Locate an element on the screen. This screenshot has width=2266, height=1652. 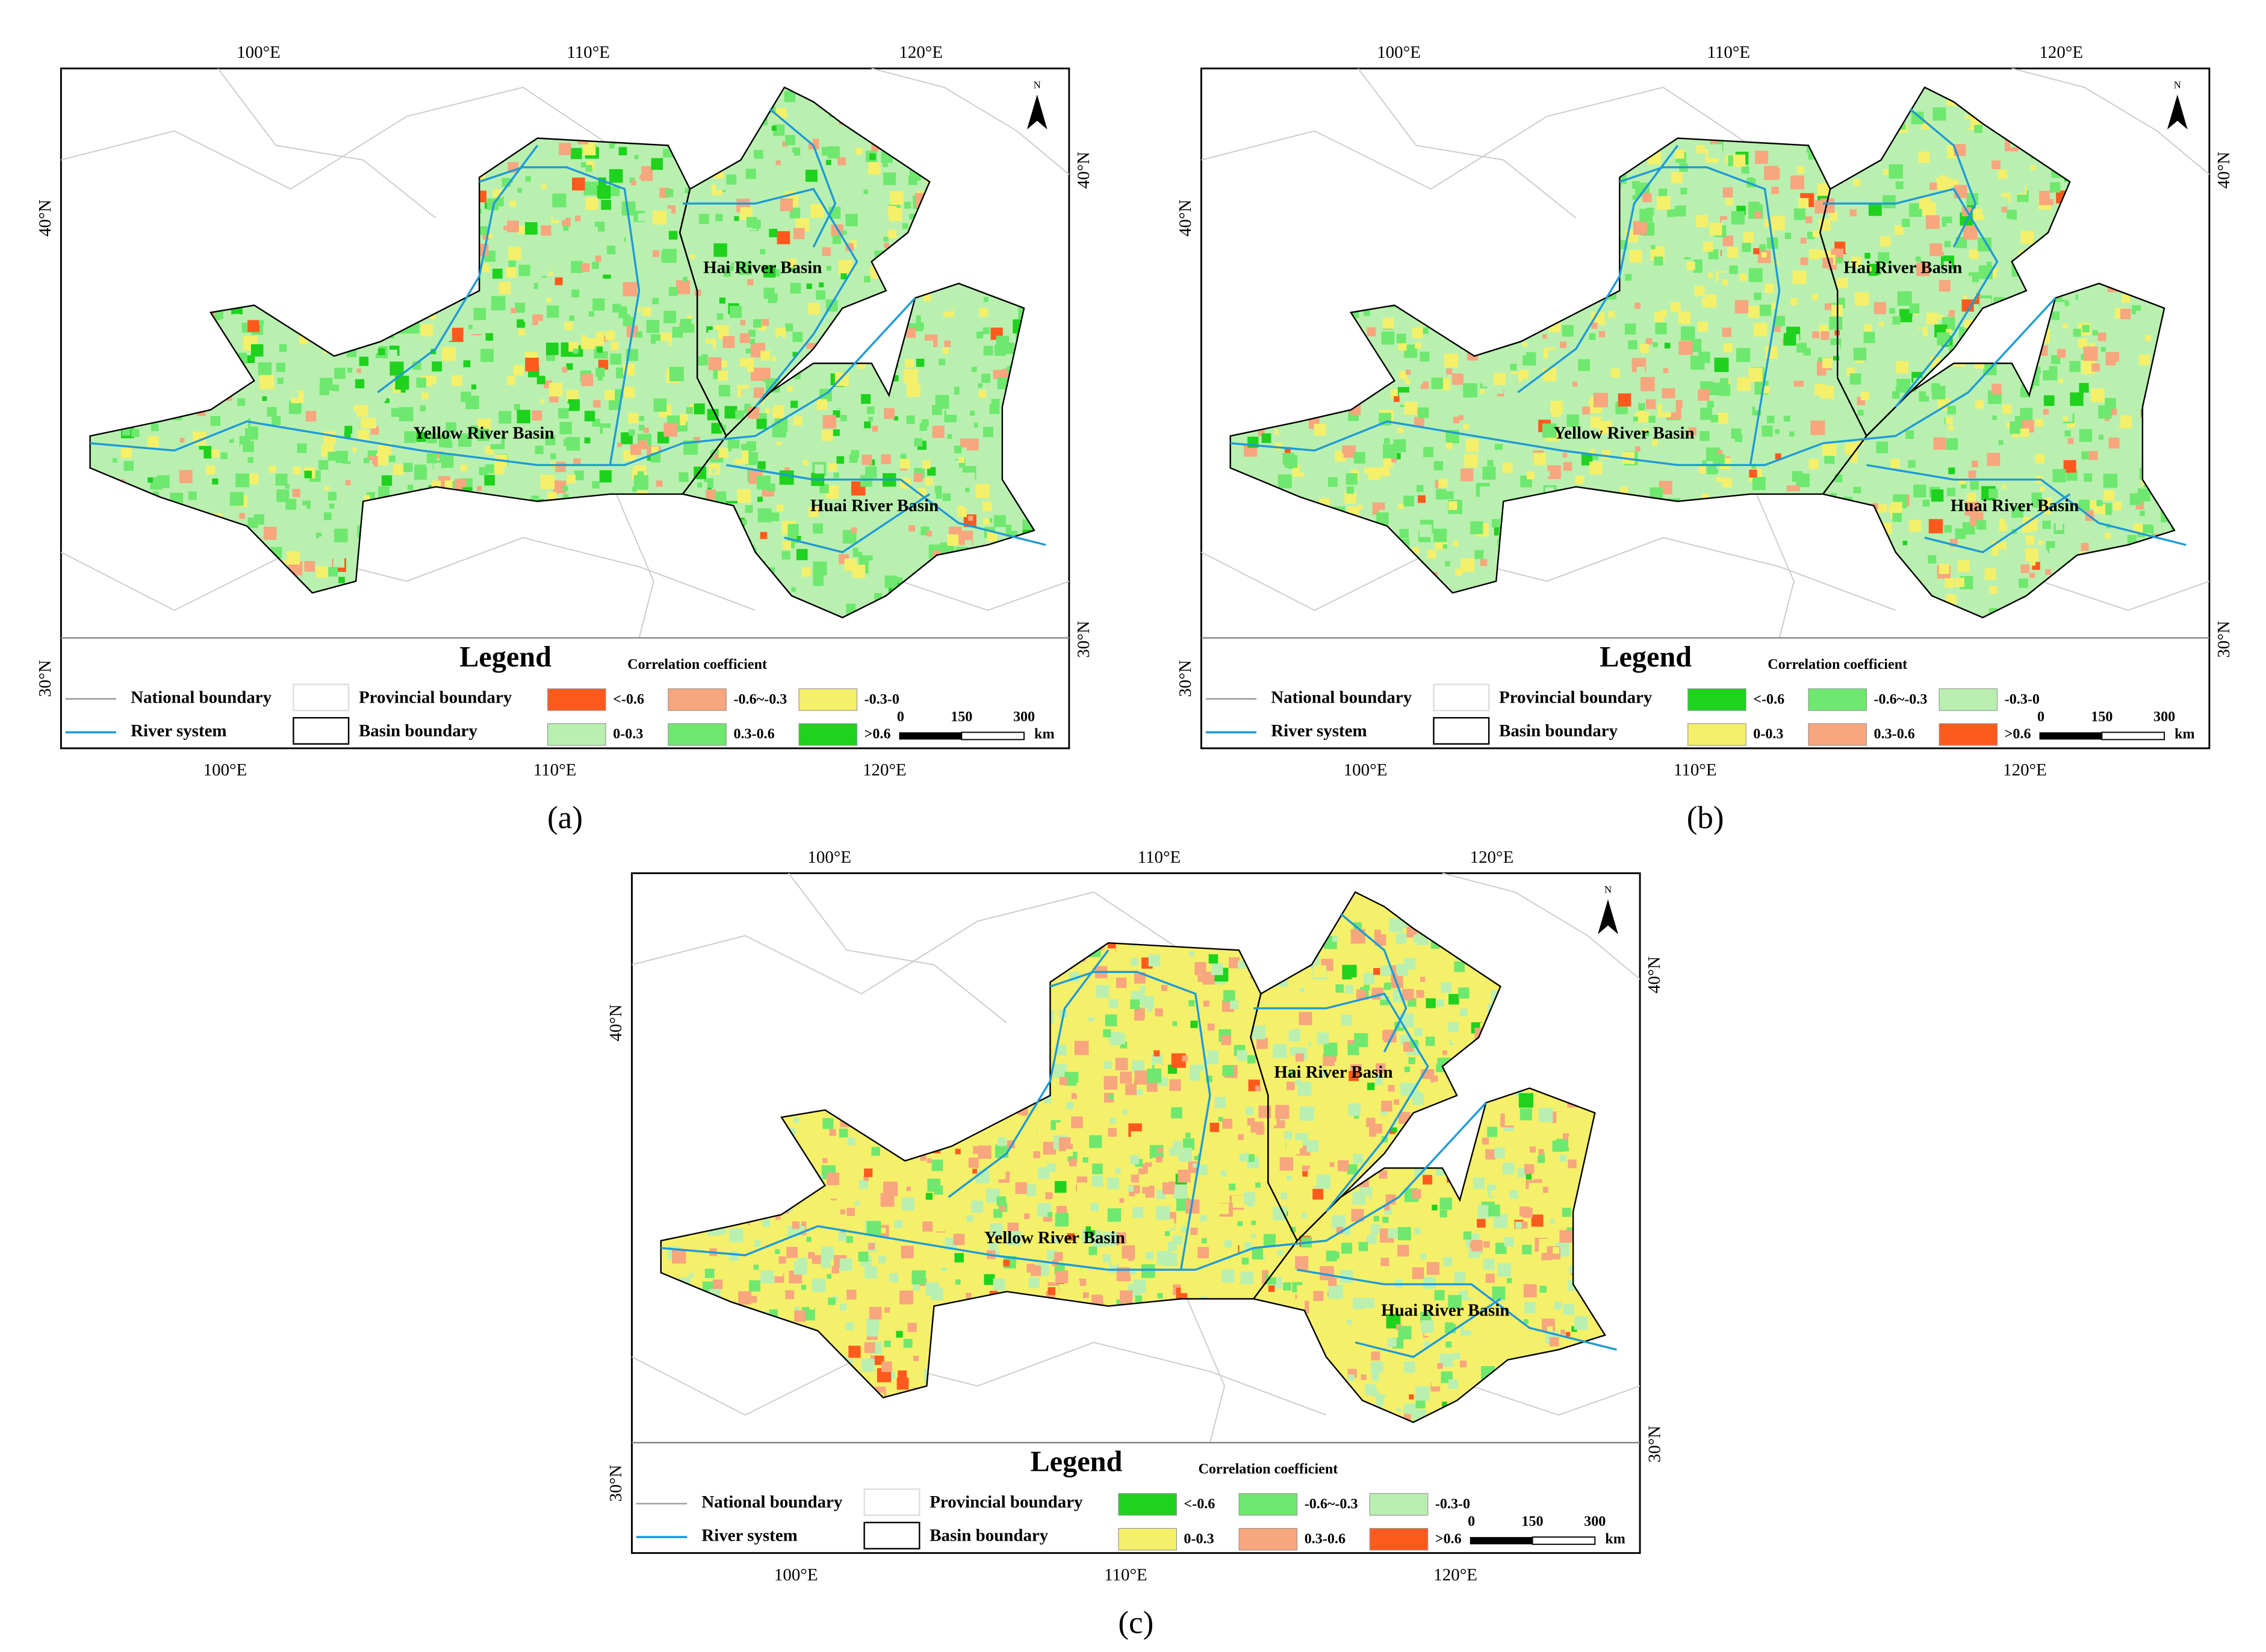
lon-tick-label: 120°E is located at coordinates (921, 52).